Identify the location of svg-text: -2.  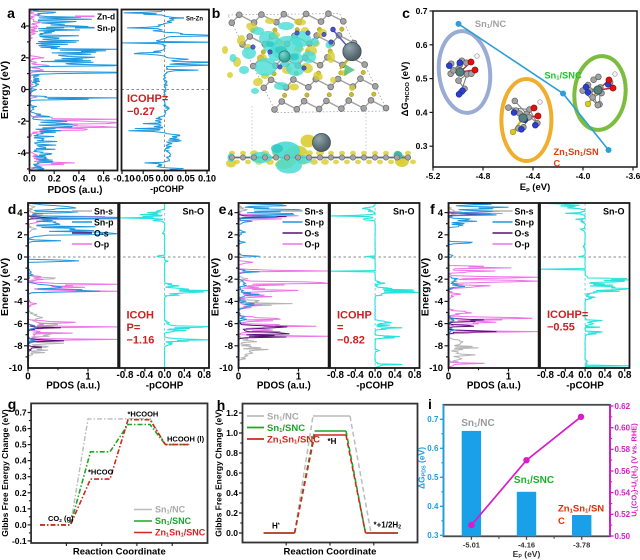
(439, 279).